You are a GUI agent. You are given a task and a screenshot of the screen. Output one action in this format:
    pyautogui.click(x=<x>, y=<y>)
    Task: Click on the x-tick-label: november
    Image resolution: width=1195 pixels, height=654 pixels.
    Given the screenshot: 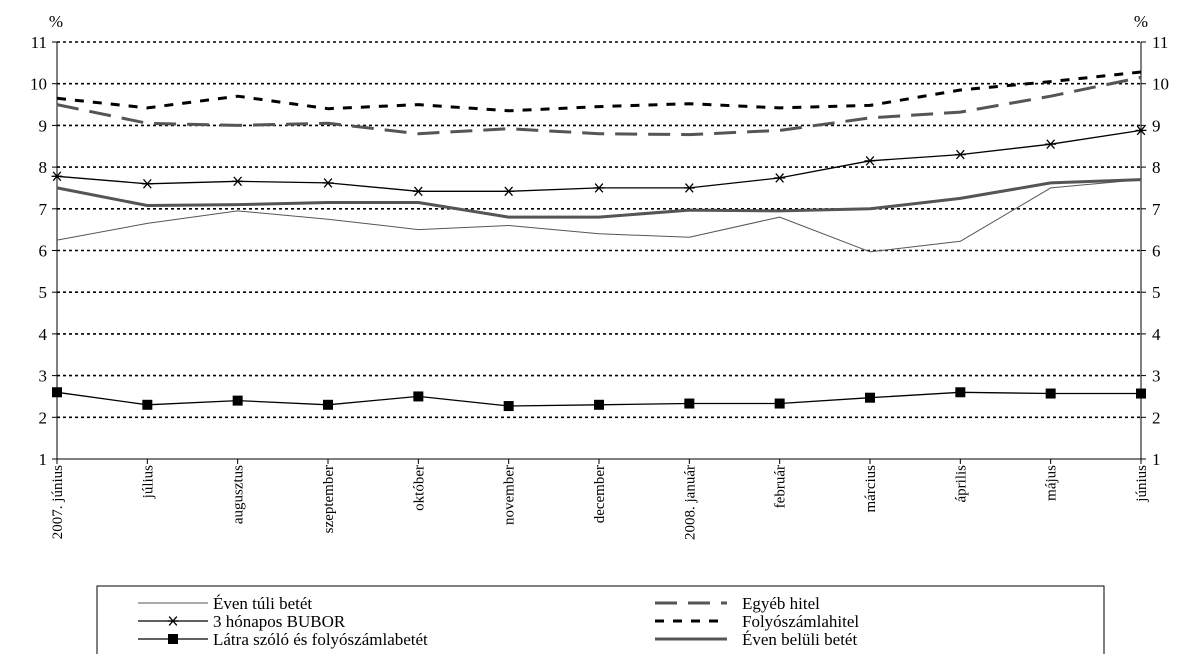 What is the action you would take?
    pyautogui.click(x=510, y=495)
    